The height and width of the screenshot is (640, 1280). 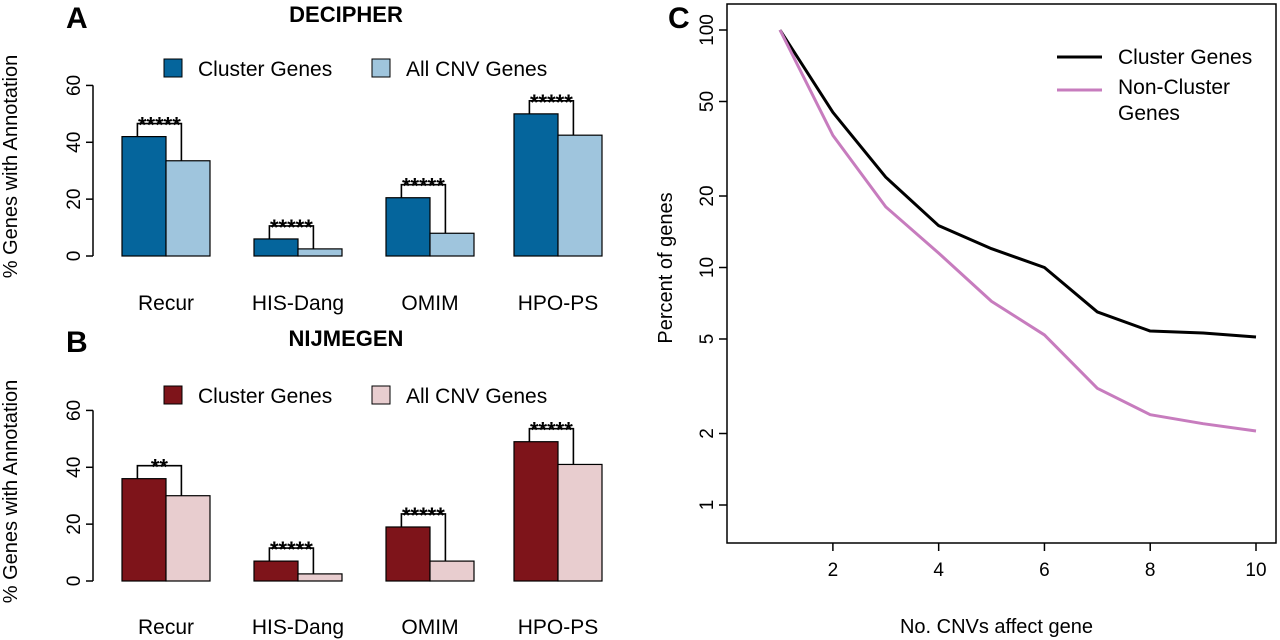 I want to click on panel-a-letter: A, so click(x=77, y=18).